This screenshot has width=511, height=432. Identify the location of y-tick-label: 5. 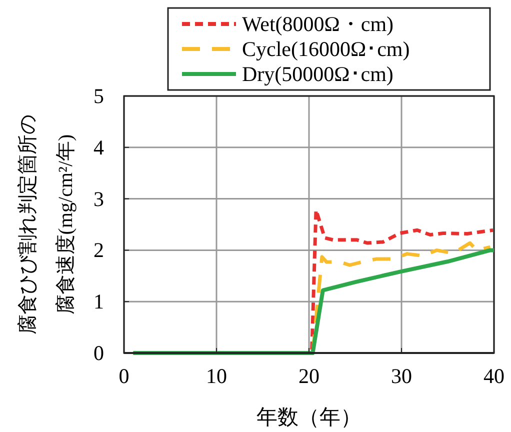
(99, 96).